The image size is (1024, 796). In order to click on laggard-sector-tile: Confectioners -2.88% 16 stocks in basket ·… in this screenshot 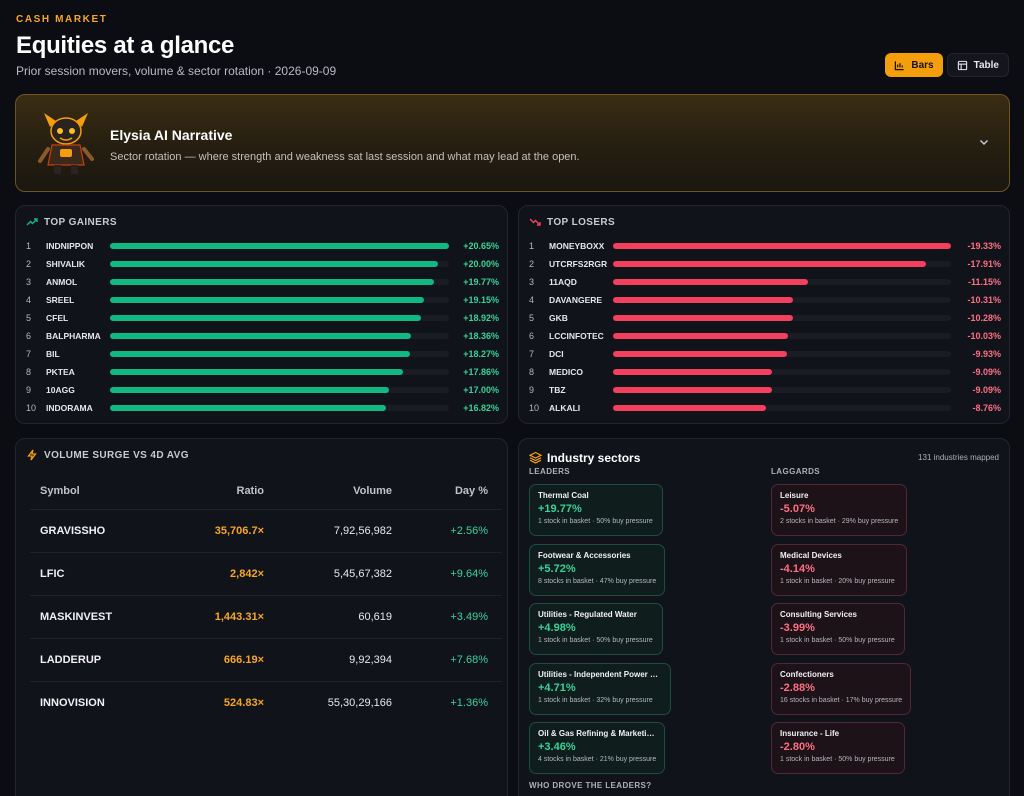, I will do `click(841, 688)`.